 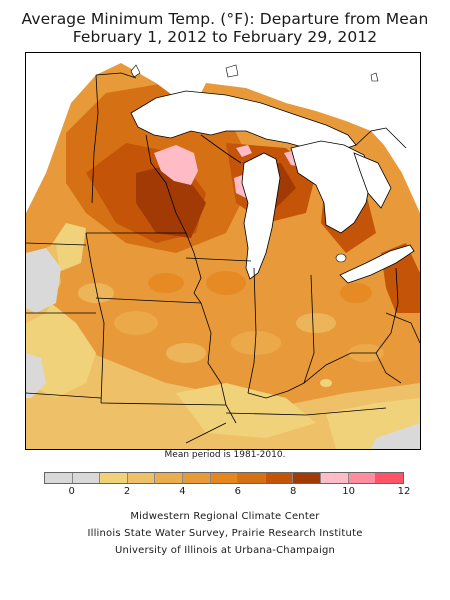 I want to click on legend-tick-label: 4, so click(x=182, y=491).